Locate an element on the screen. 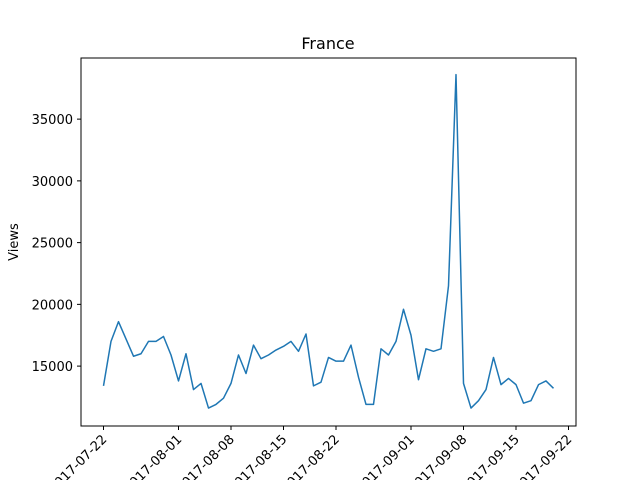 Image resolution: width=640 pixels, height=480 pixels. y-tick-label: 35000 is located at coordinates (52, 120).